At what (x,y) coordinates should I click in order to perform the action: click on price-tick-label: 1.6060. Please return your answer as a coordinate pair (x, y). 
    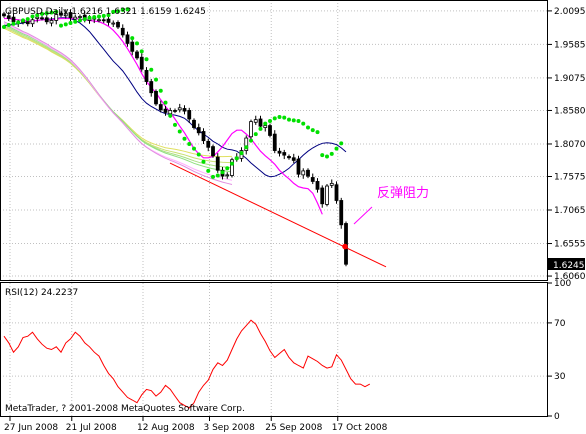
    Looking at the image, I should click on (570, 277).